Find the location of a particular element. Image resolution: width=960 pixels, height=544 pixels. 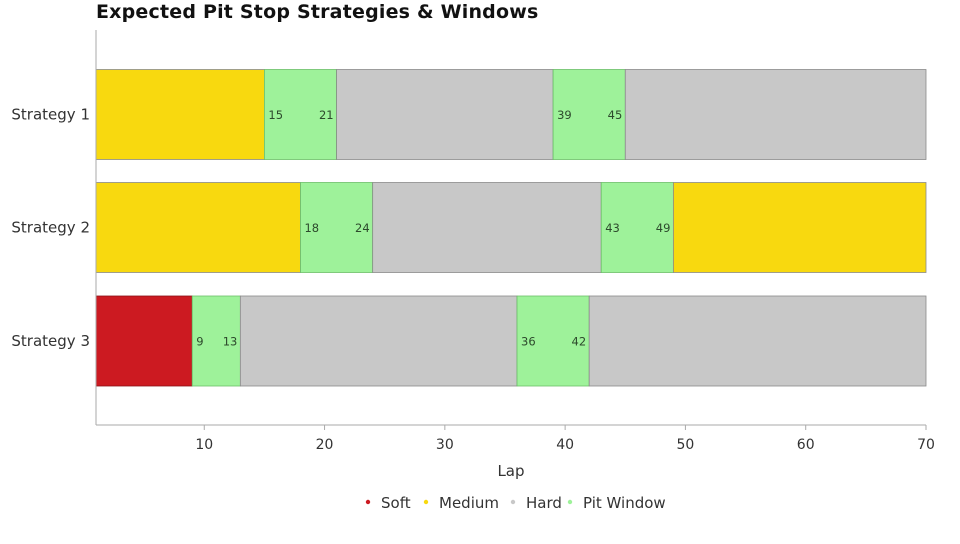

pit-window-end-label: 21 is located at coordinates (326, 115).